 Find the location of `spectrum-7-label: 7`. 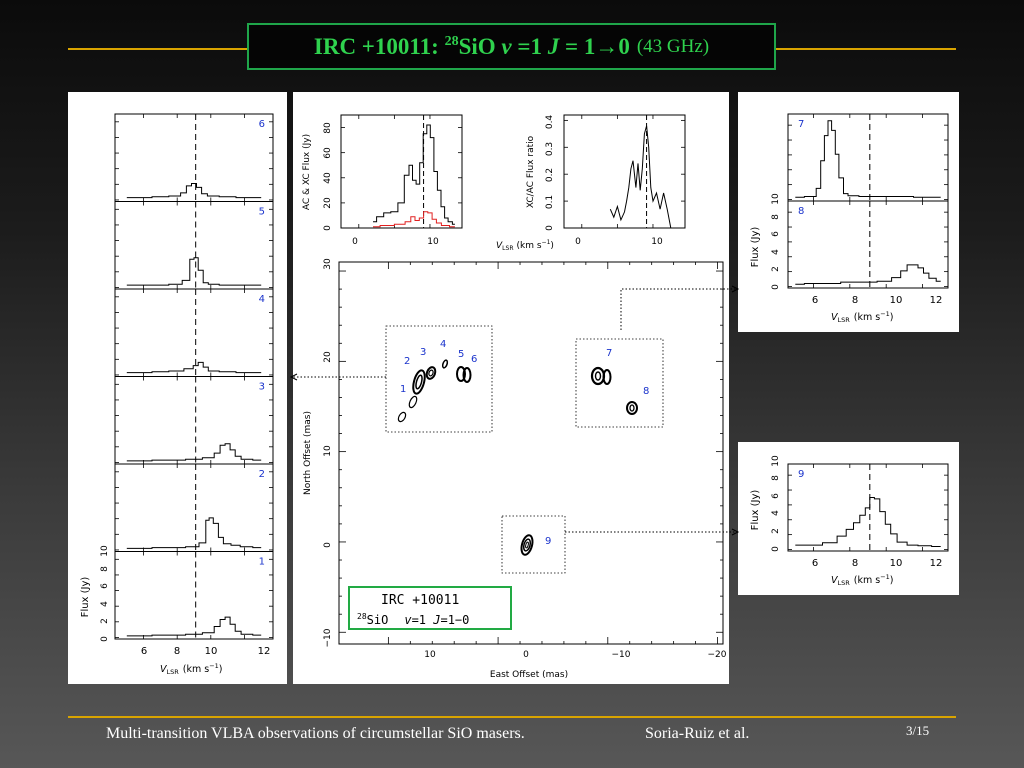

spectrum-7-label: 7 is located at coordinates (801, 124).